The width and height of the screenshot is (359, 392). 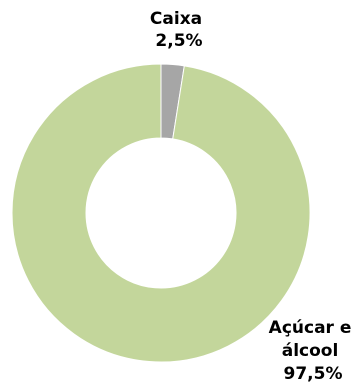 What do you see at coordinates (310, 328) in the screenshot?
I see `label-acucar-line1: Açúcar e` at bounding box center [310, 328].